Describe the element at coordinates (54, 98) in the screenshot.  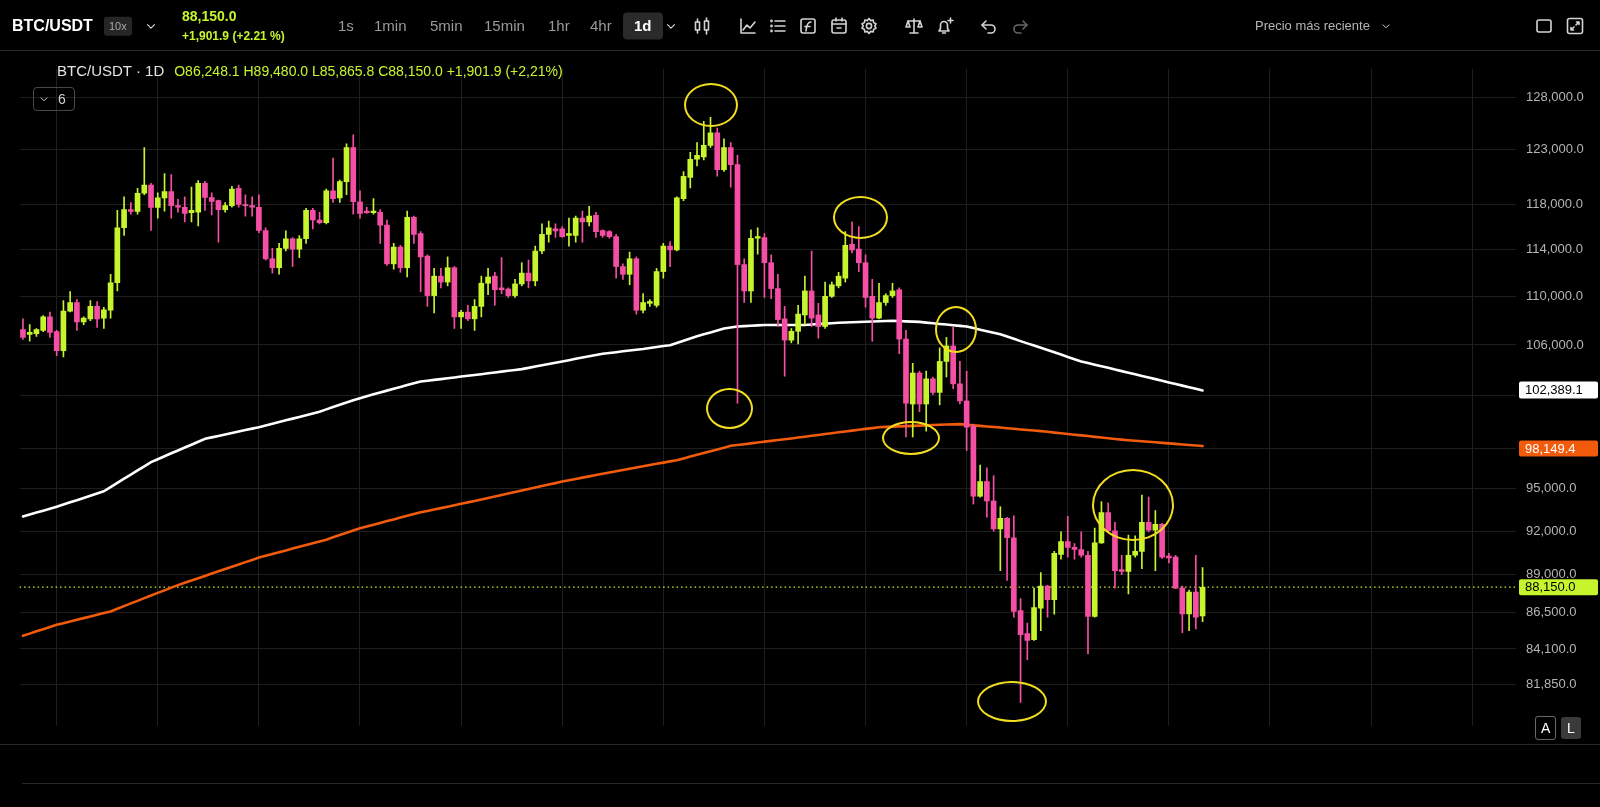
I see `annotation: 6` at that location.